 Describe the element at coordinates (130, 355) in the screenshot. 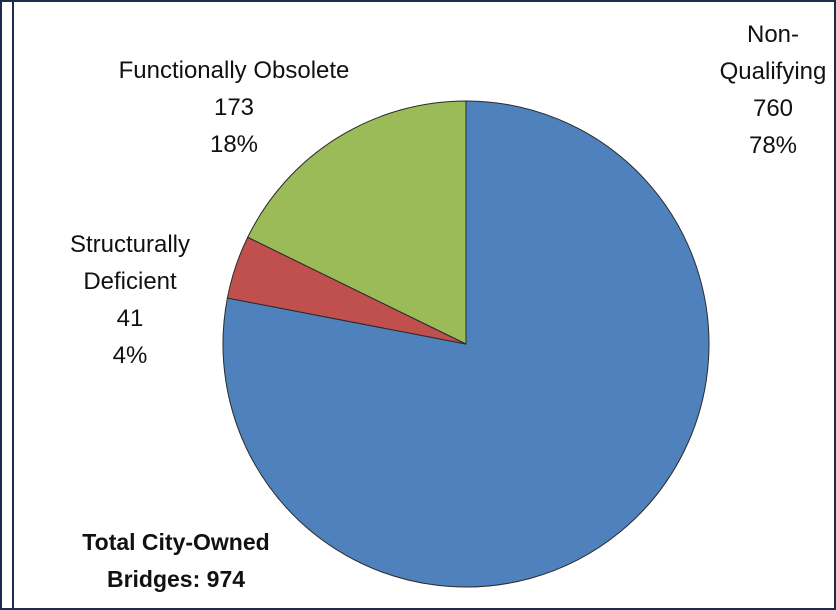

I see `slice-percent: 4%` at that location.